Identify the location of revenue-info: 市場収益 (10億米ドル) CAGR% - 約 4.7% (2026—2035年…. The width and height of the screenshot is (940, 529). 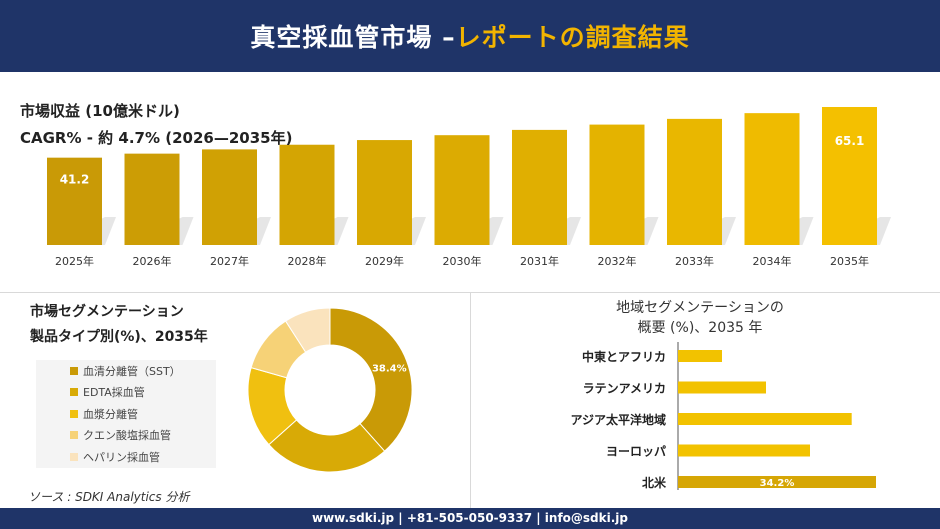
(156, 125).